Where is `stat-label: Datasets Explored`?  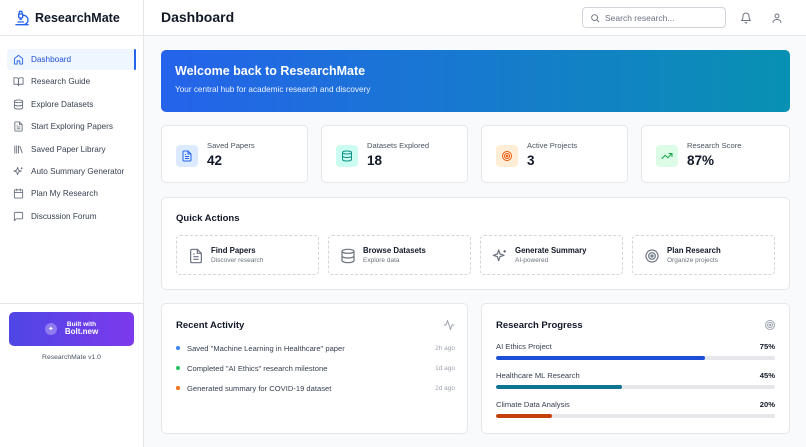 stat-label: Datasets Explored is located at coordinates (398, 145).